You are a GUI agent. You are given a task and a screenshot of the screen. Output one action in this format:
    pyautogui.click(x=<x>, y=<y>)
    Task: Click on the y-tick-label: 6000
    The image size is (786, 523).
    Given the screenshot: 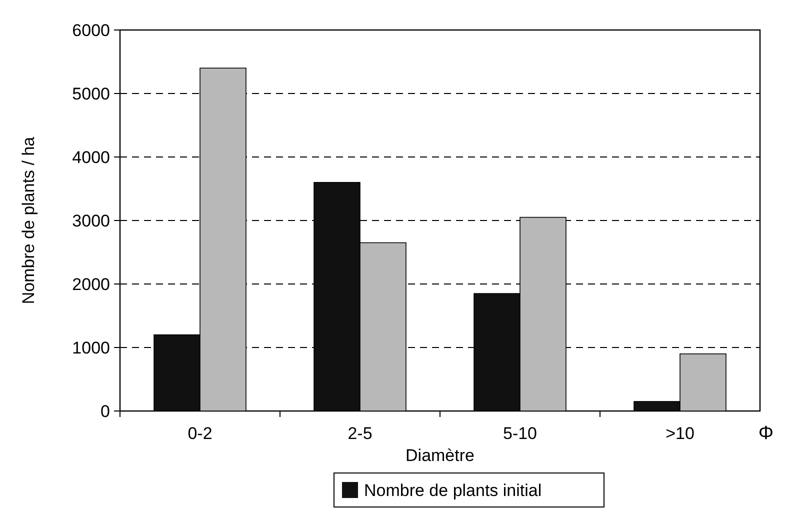 What is the action you would take?
    pyautogui.click(x=91, y=30)
    